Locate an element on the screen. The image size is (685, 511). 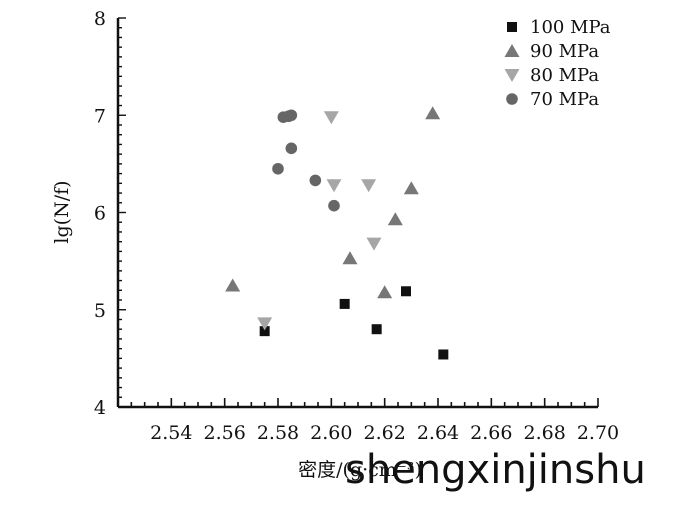
y-tick-label: 6 is located at coordinates (100, 214).